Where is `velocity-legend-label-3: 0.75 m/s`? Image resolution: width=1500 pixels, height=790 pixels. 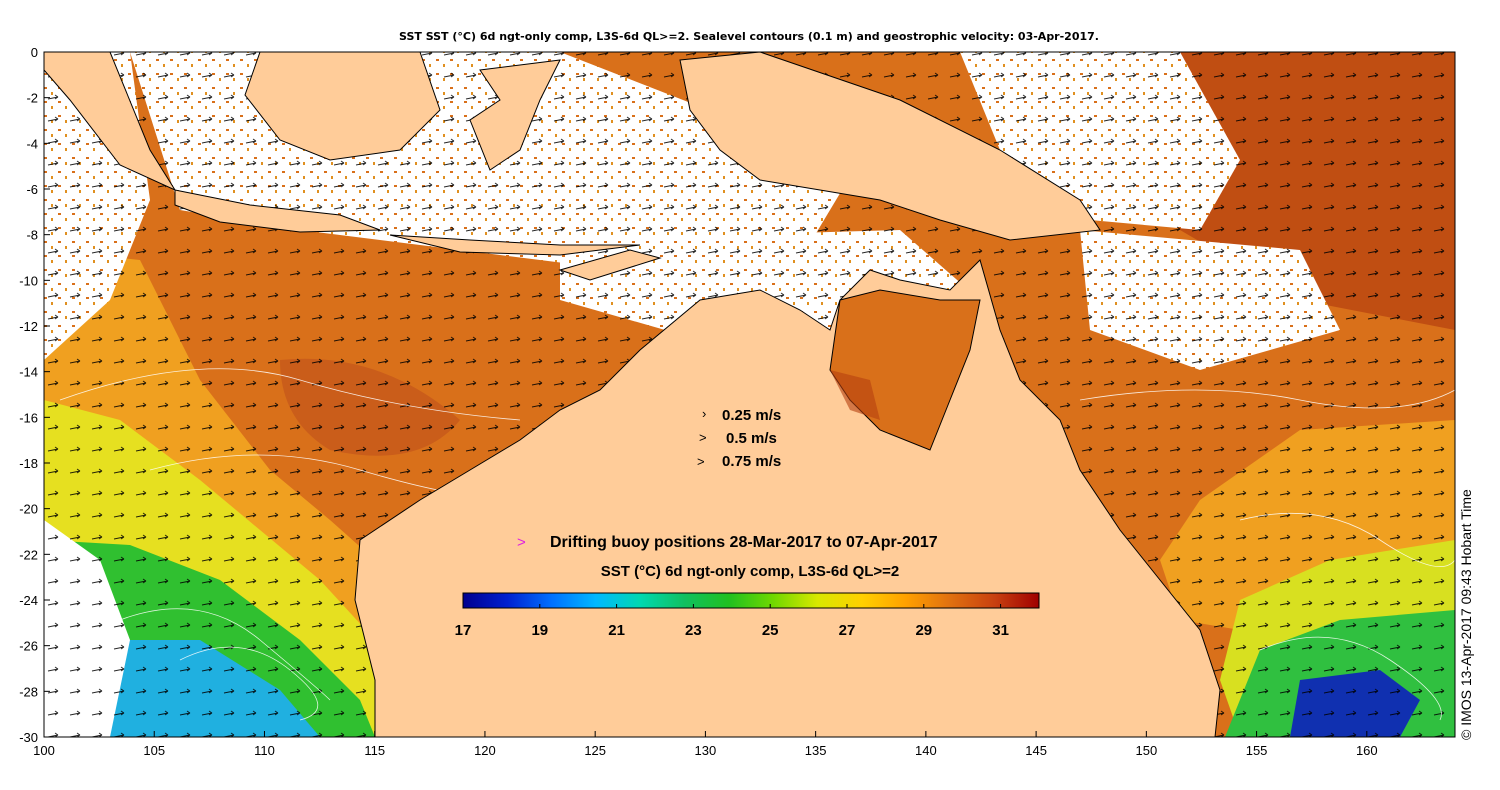
velocity-legend-label-3: 0.75 m/s is located at coordinates (751, 461).